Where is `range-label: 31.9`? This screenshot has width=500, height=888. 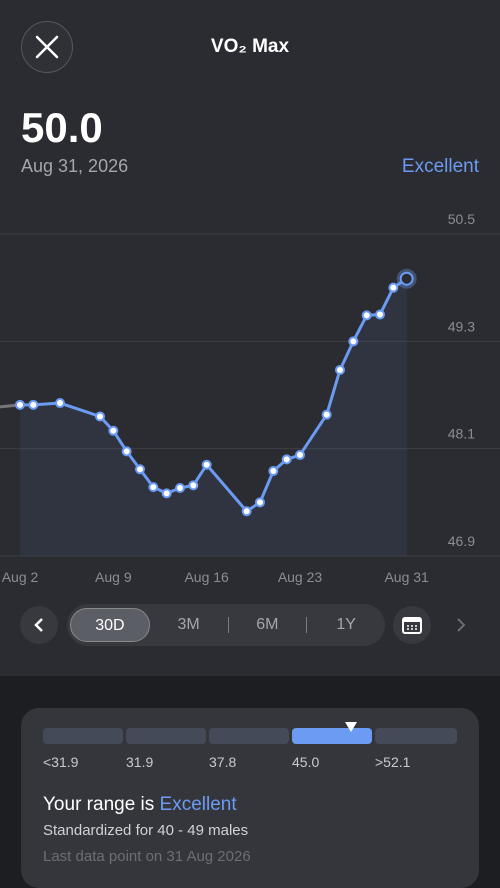 range-label: 31.9 is located at coordinates (140, 762).